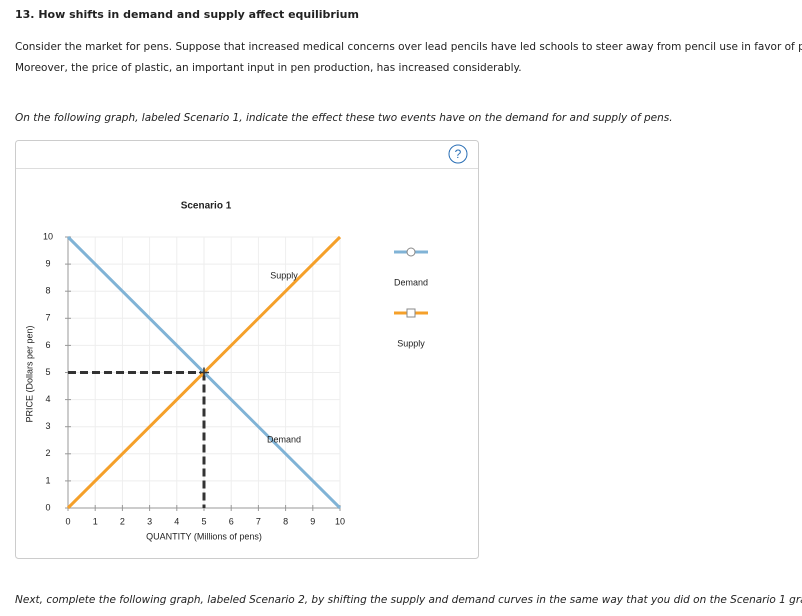 This screenshot has width=802, height=616. I want to click on help-icon: ?, so click(458, 154).